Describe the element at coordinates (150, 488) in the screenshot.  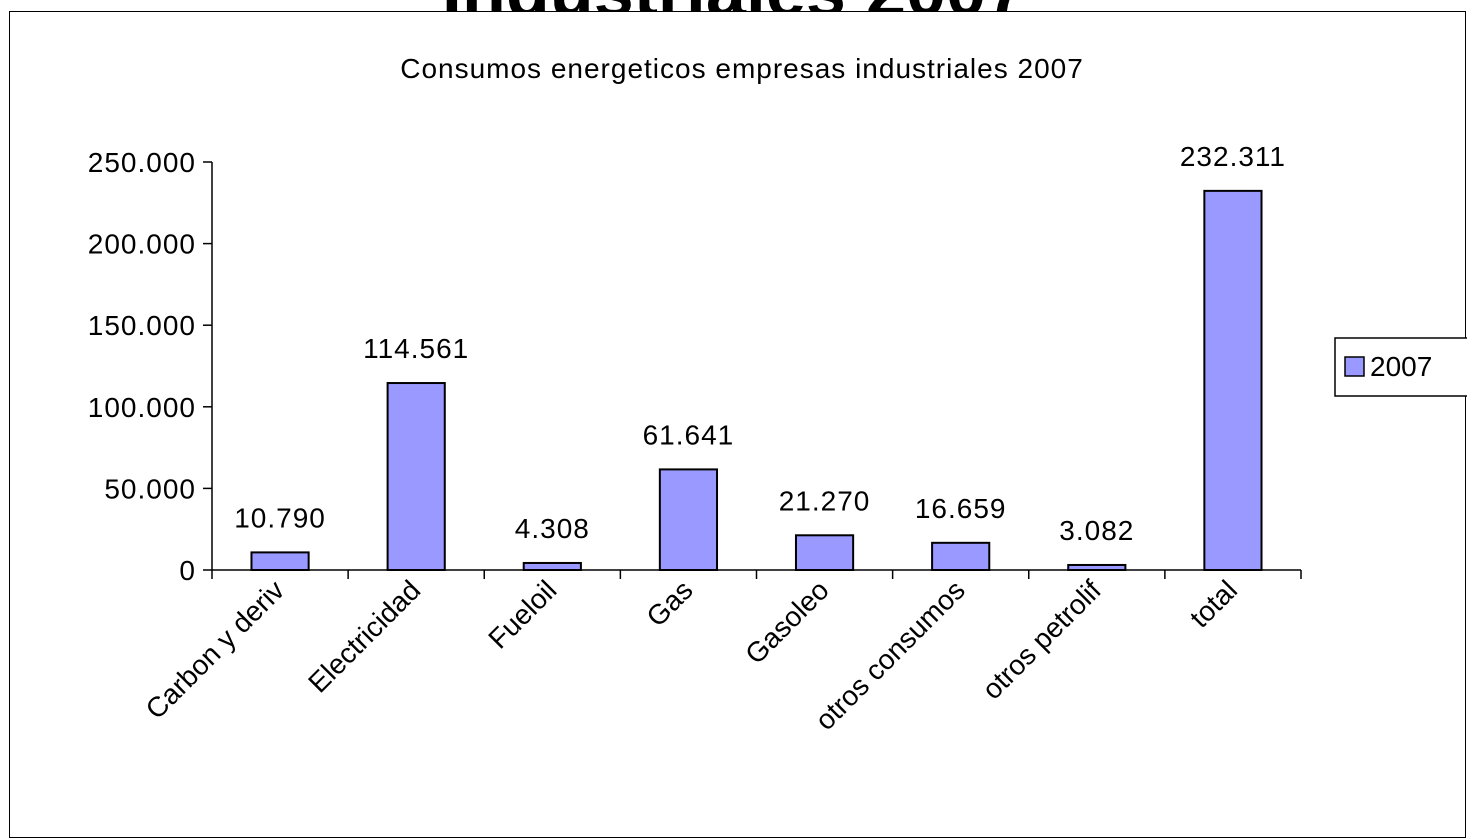
I see `y-tick-label: 50.000` at that location.